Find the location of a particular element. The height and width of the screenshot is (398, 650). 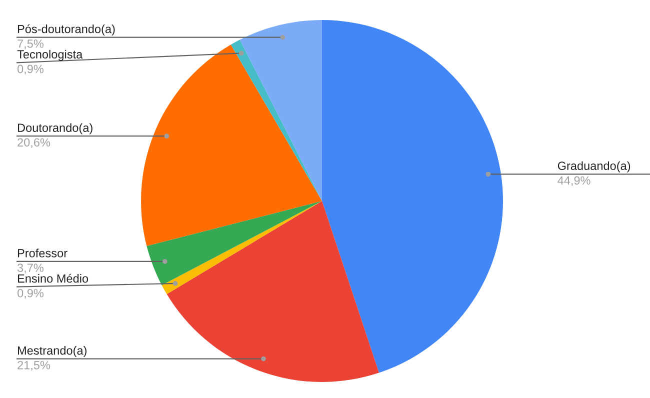

slice-label: Graduando(a) is located at coordinates (594, 166).